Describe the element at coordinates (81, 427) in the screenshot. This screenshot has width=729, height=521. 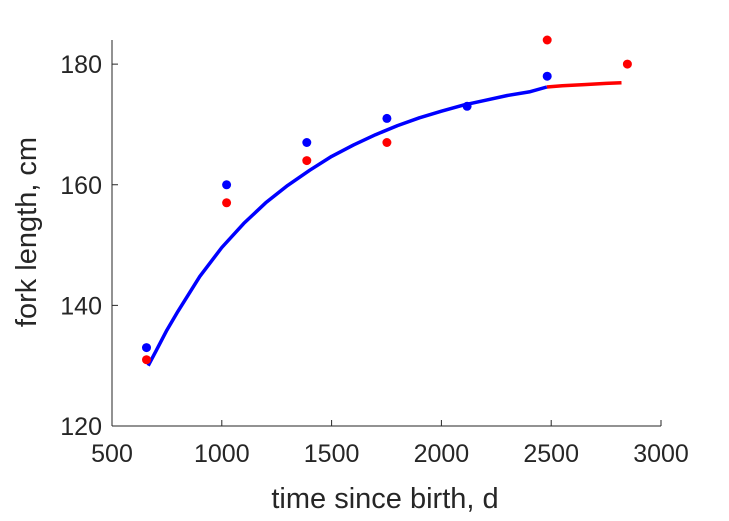
I see `y-tick-label: 120` at that location.